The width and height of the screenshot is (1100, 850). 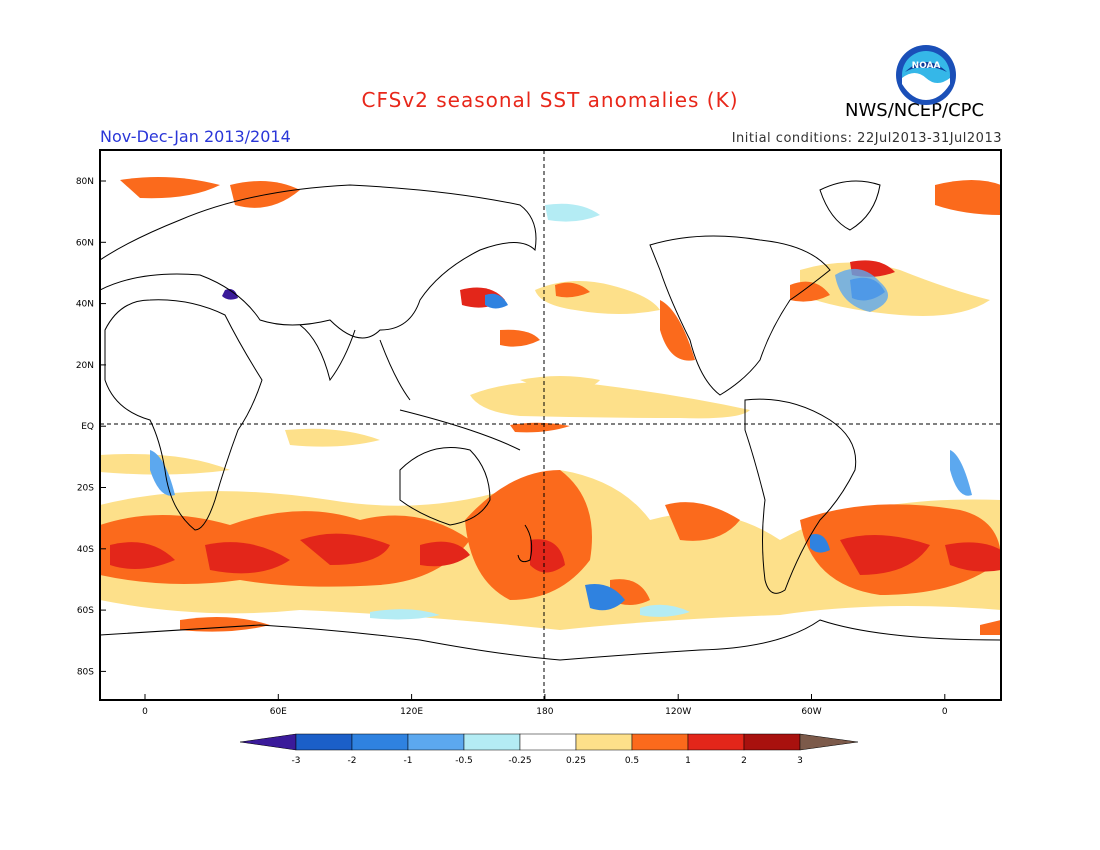 What do you see at coordinates (800, 761) in the screenshot?
I see `legend-tick-label: 3` at bounding box center [800, 761].